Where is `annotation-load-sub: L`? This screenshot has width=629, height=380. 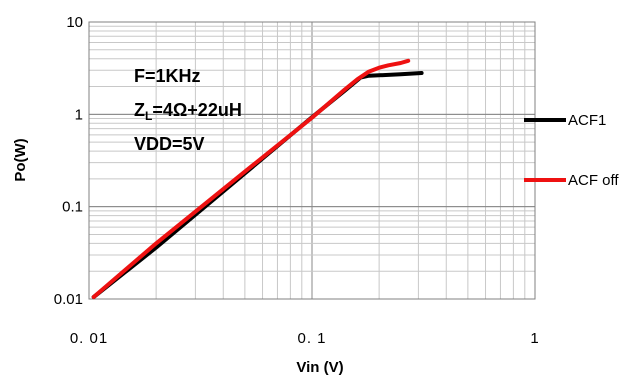 annotation-load-sub: L is located at coordinates (148, 116).